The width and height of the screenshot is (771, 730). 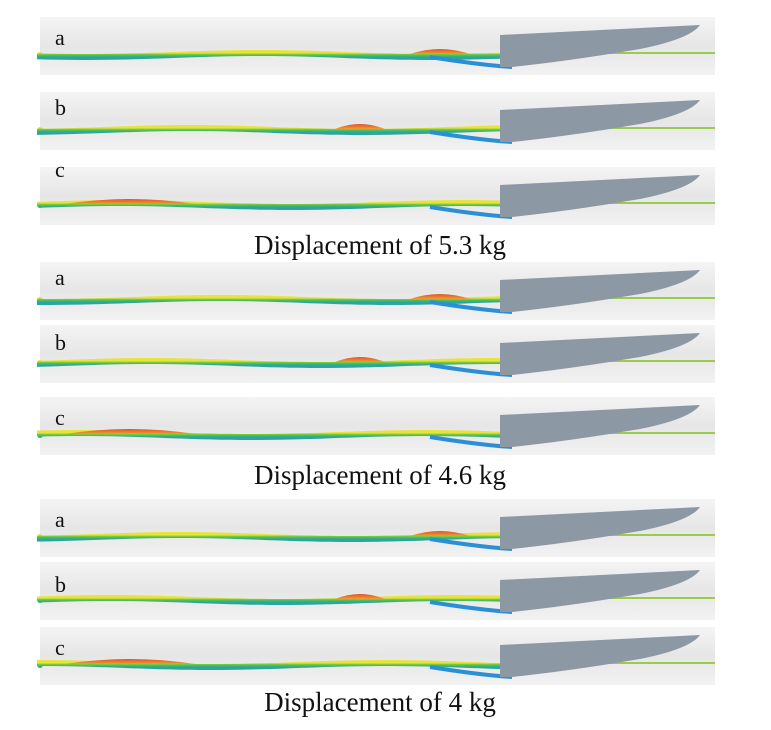 What do you see at coordinates (380, 702) in the screenshot?
I see `caption: Displacement of 4 kg` at bounding box center [380, 702].